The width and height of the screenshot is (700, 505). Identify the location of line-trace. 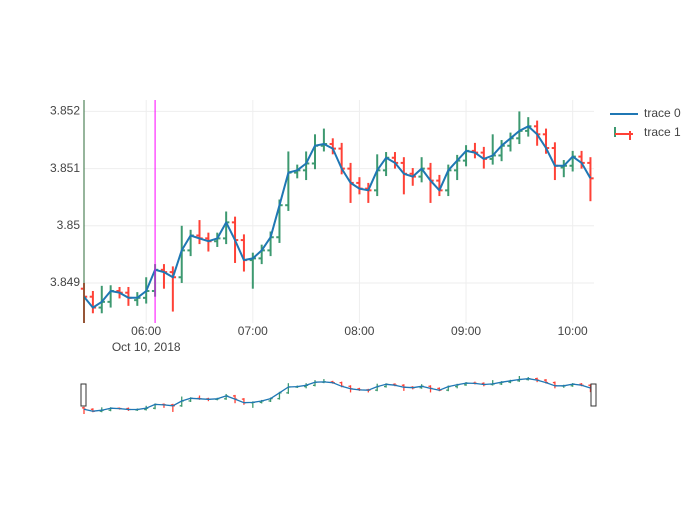
(337, 395).